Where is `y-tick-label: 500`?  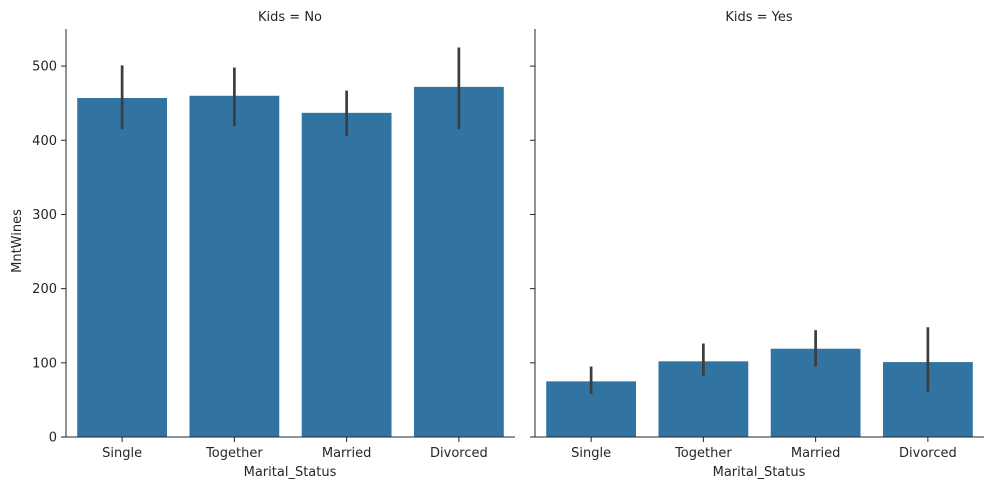 y-tick-label: 500 is located at coordinates (44, 67).